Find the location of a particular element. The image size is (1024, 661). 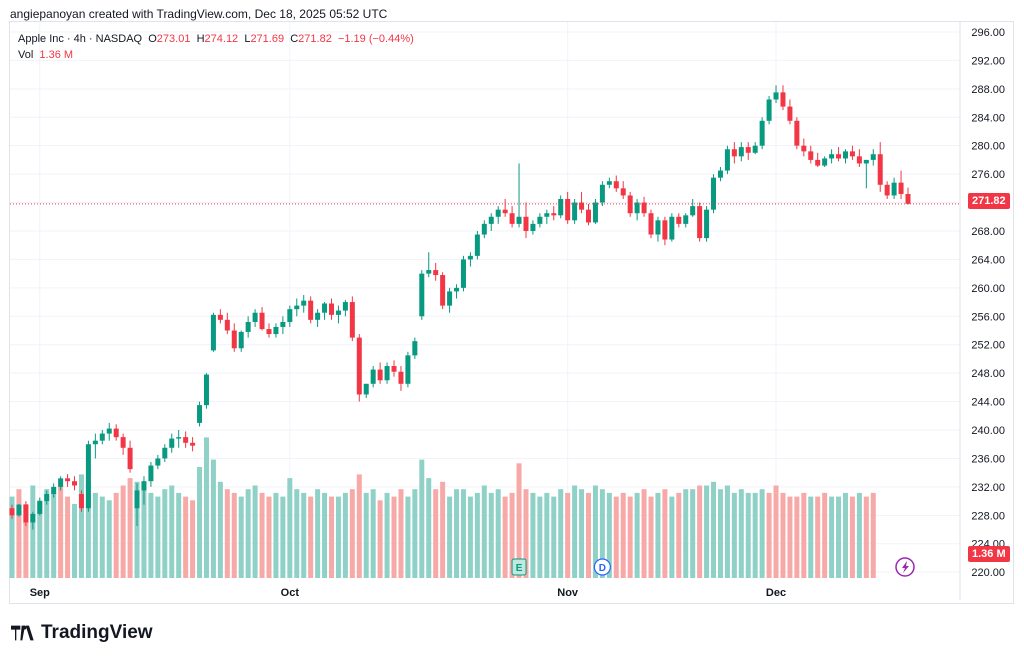

x-tick-label: Sep is located at coordinates (40, 593).